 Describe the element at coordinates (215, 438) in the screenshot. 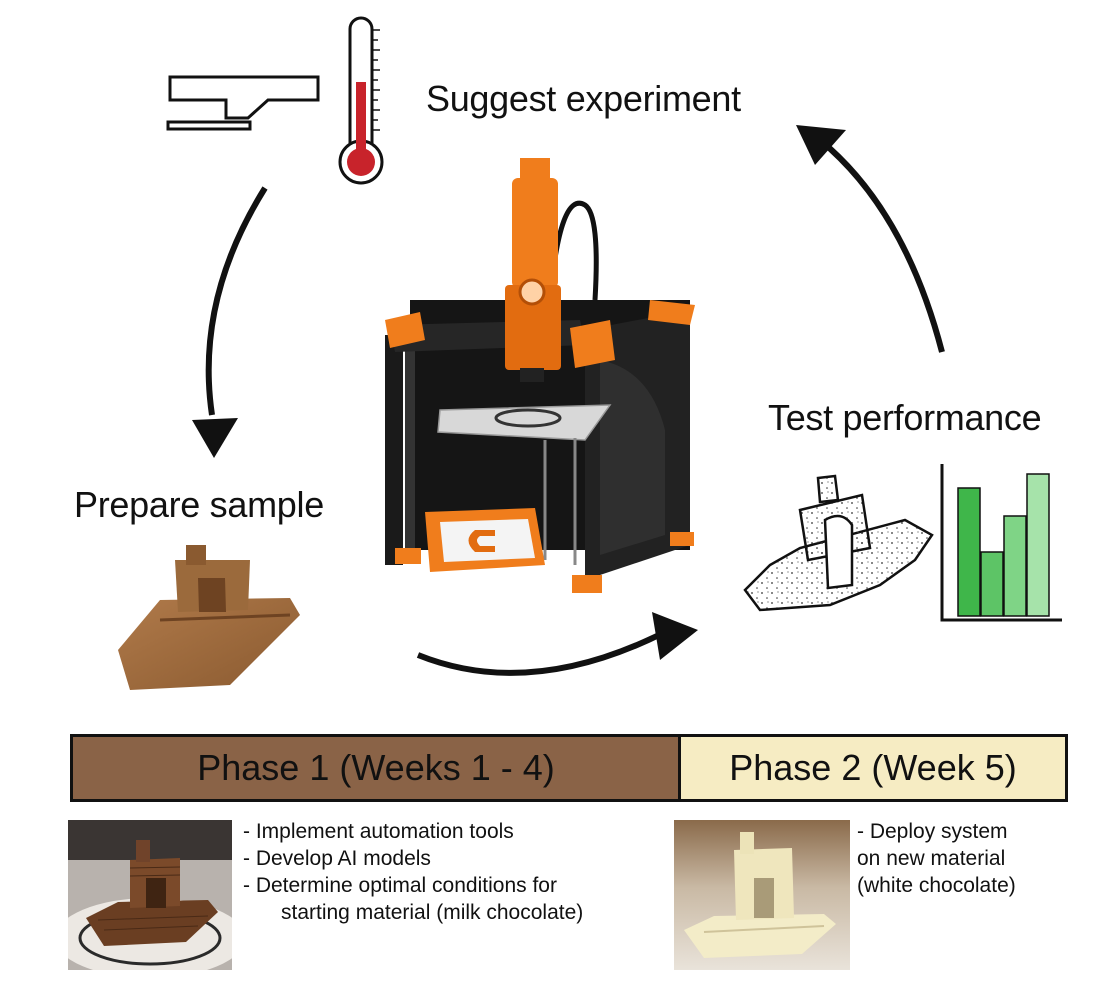

I see `arrow-head-prepare` at that location.